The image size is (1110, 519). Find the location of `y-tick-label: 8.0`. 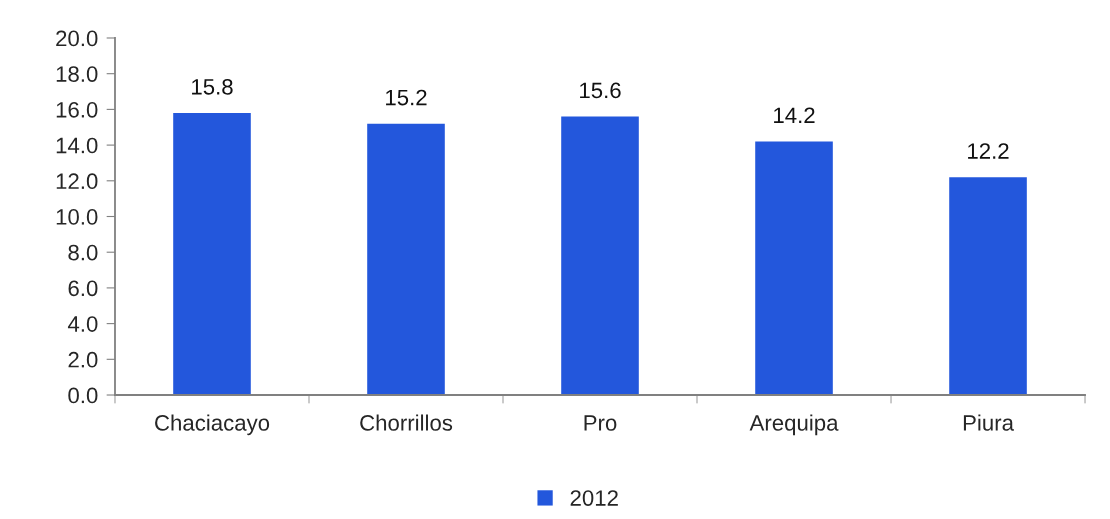

y-tick-label: 8.0 is located at coordinates (83, 252).